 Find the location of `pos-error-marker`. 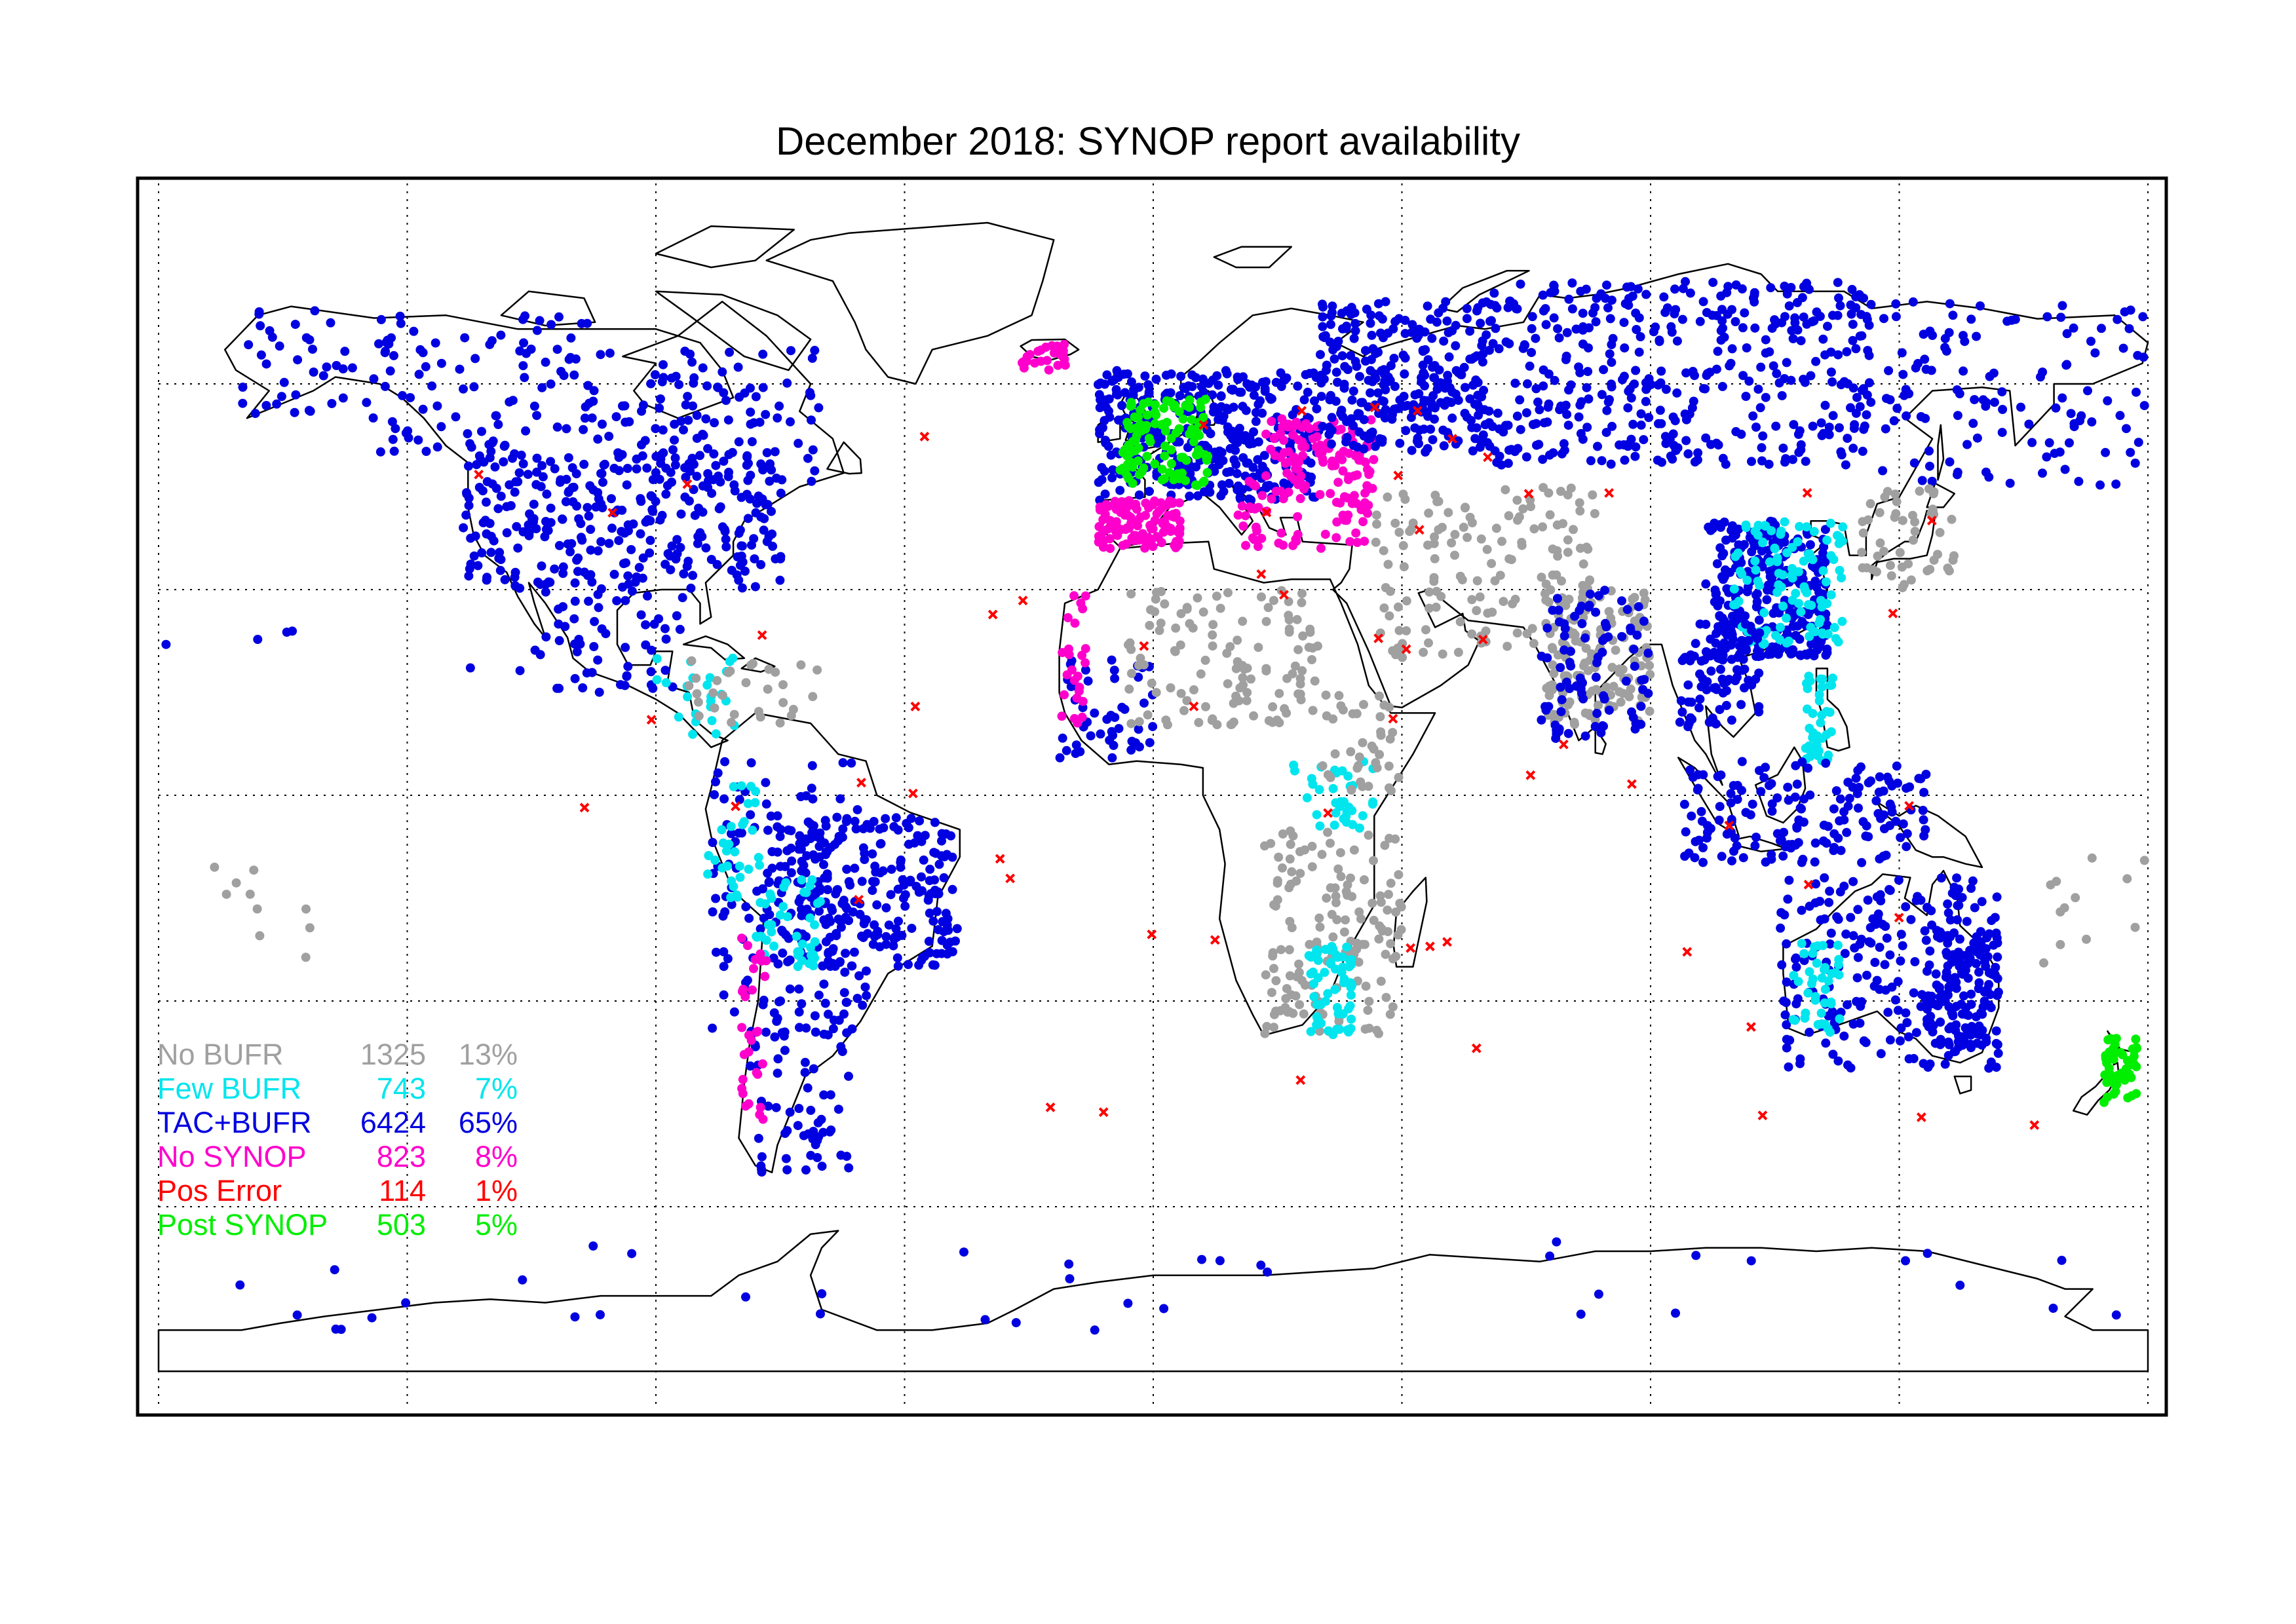

pos-error-marker is located at coordinates (1609, 493).